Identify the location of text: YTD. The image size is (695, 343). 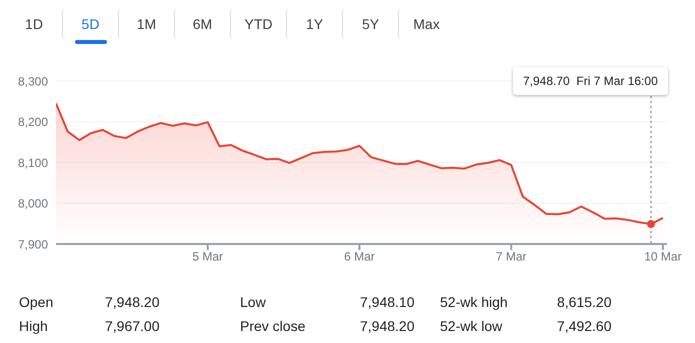
(258, 24).